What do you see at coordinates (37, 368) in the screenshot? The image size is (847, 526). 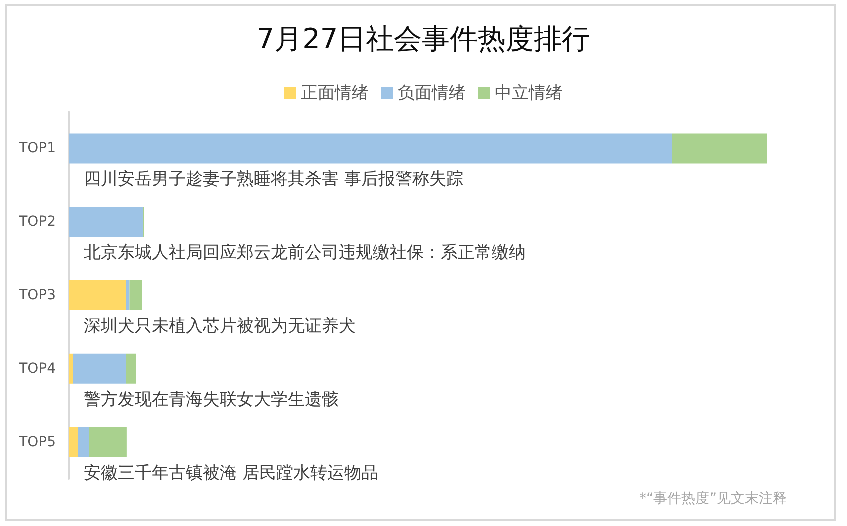 I see `y-tick-label: TOP4` at bounding box center [37, 368].